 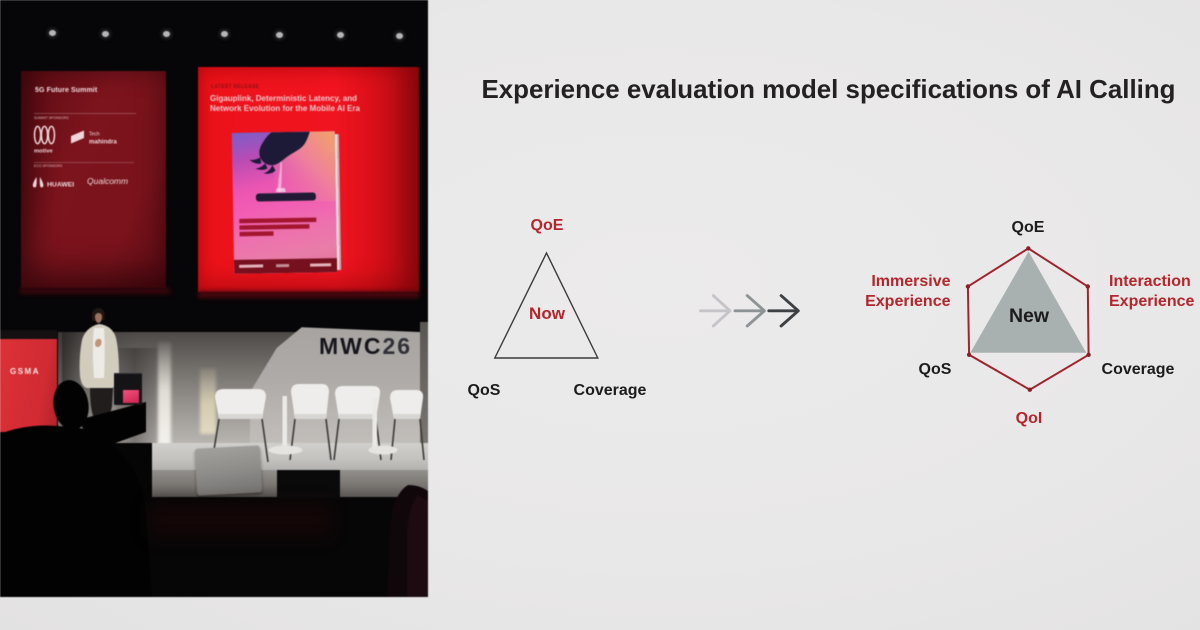 What do you see at coordinates (43, 152) in the screenshot?
I see `svg-text: motive` at bounding box center [43, 152].